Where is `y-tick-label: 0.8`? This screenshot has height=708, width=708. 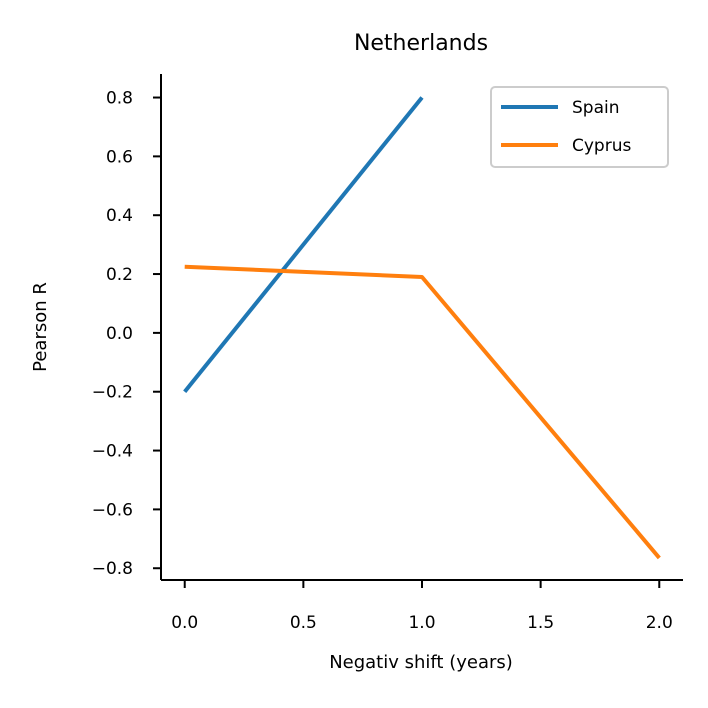
y-tick-label: 0.8 is located at coordinates (119, 99).